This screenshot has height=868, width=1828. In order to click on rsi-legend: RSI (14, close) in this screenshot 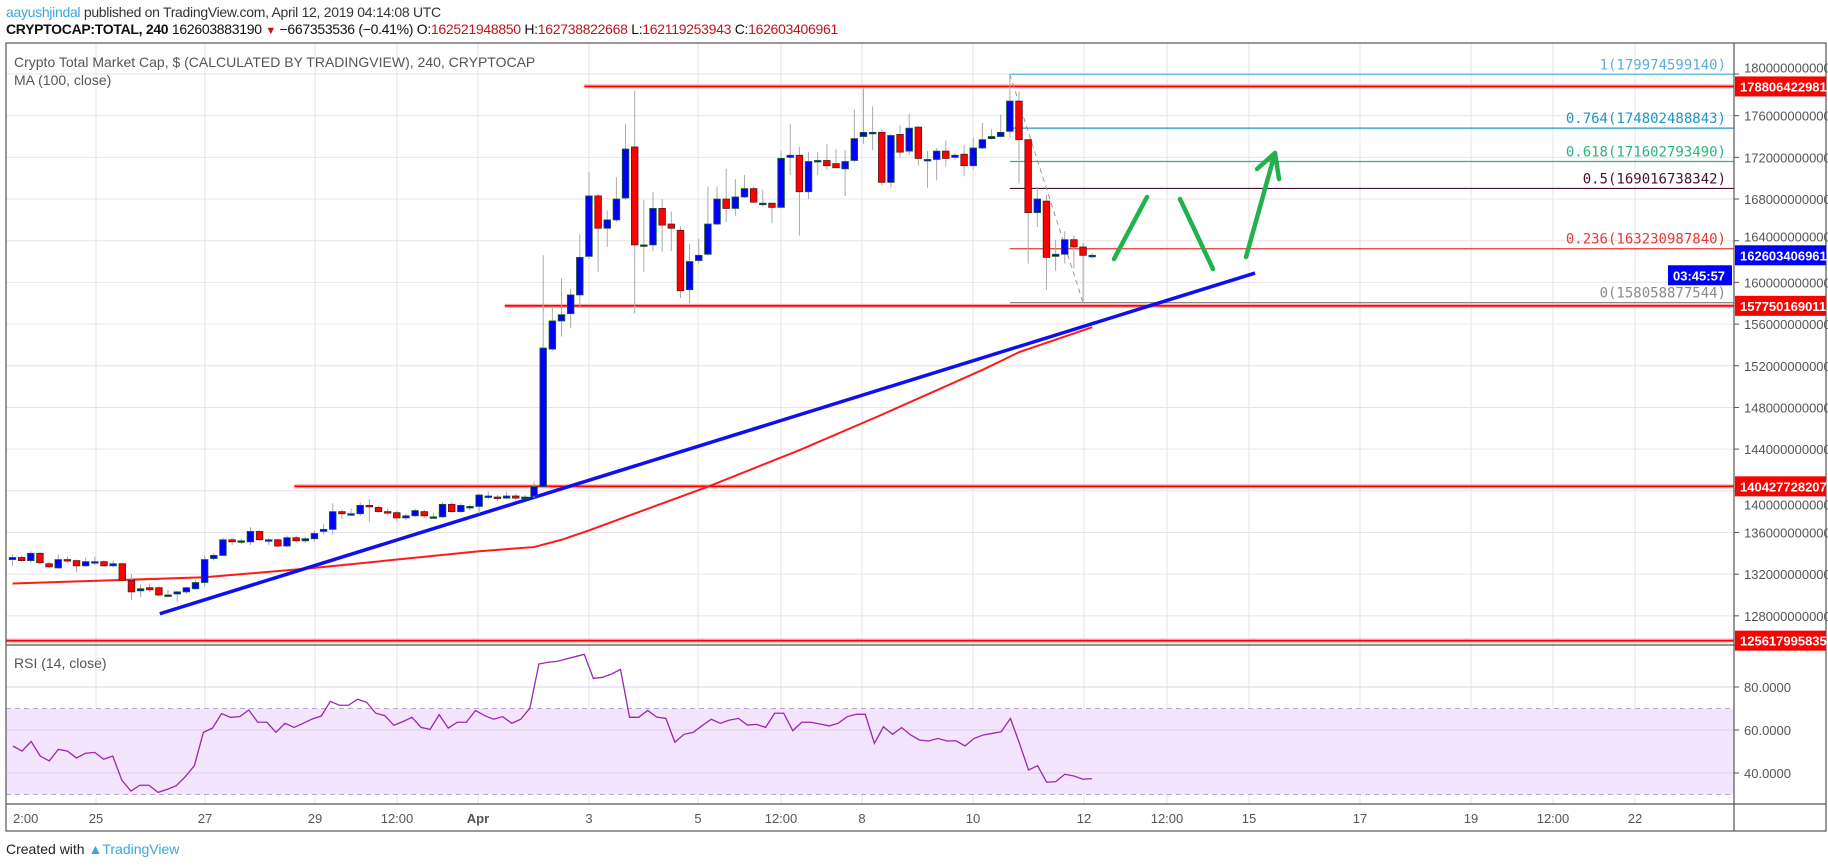, I will do `click(60, 663)`.